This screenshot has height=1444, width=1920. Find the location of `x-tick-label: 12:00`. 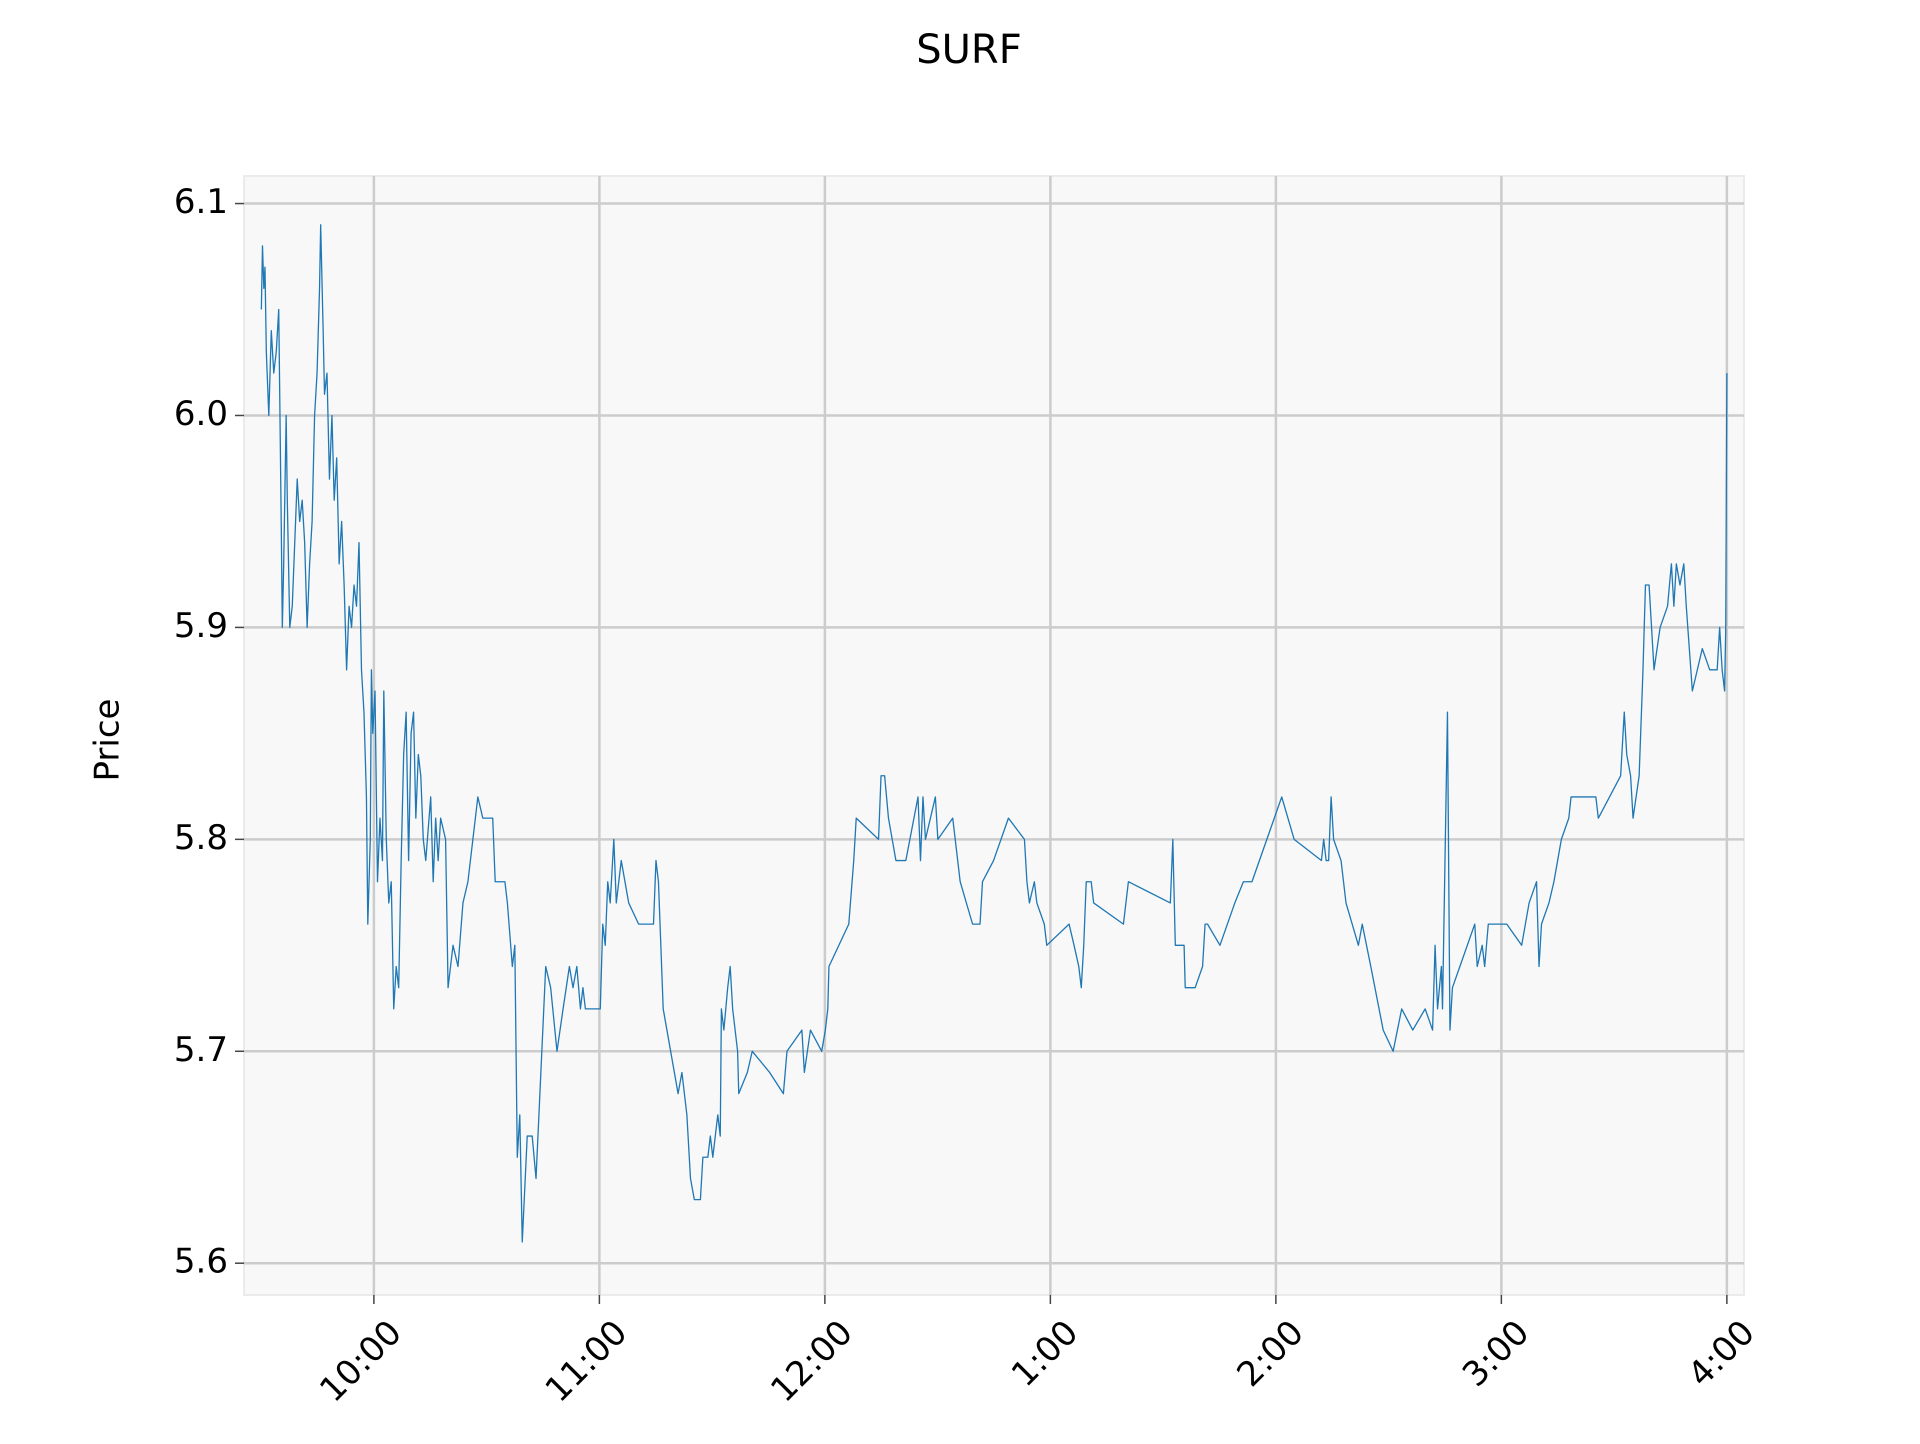

x-tick-label: 12:00 is located at coordinates (812, 1362).